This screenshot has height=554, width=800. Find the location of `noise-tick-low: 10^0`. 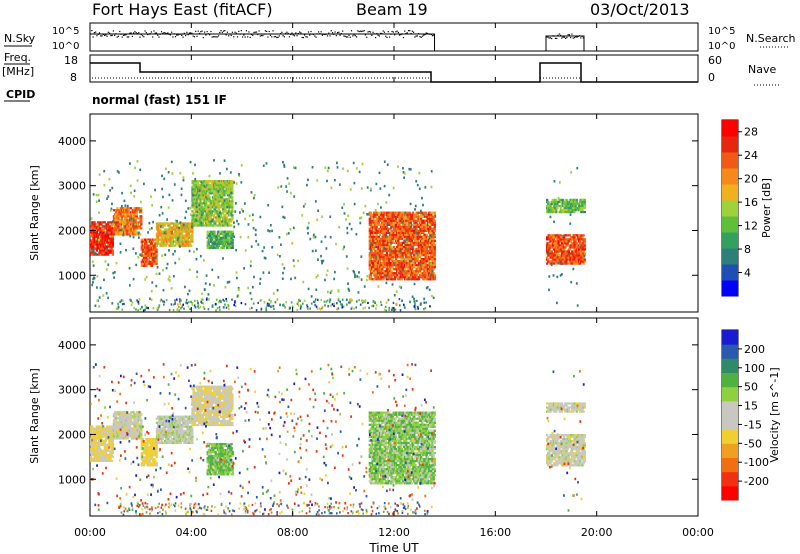

noise-tick-low: 10^0 is located at coordinates (65, 46).